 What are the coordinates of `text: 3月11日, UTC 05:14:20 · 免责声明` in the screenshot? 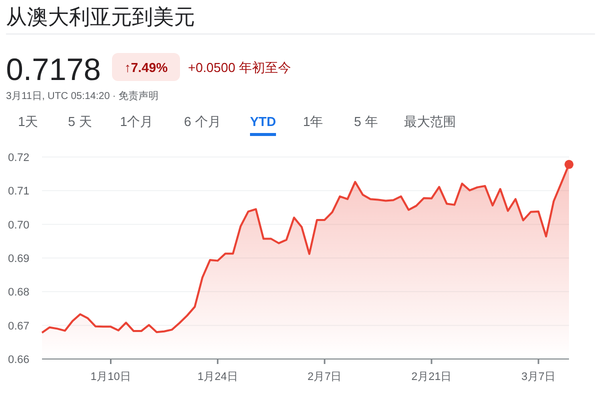 It's located at (82, 96).